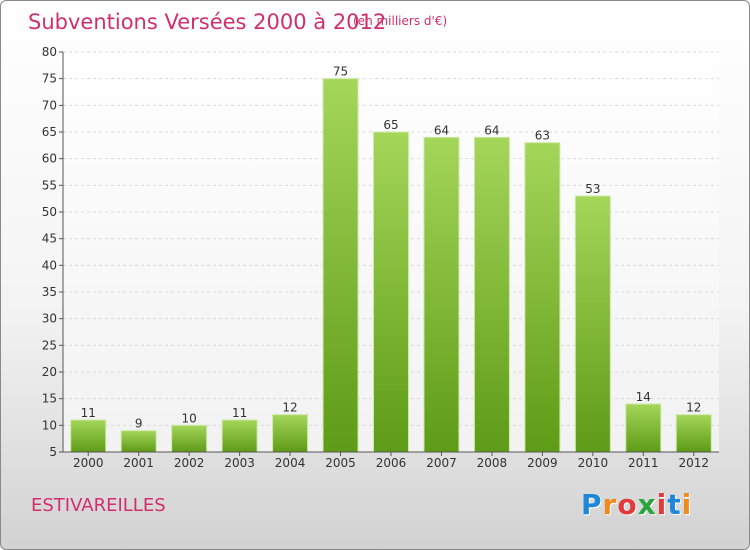 The height and width of the screenshot is (550, 750). What do you see at coordinates (593, 463) in the screenshot?
I see `x-tick-label: 2010` at bounding box center [593, 463].